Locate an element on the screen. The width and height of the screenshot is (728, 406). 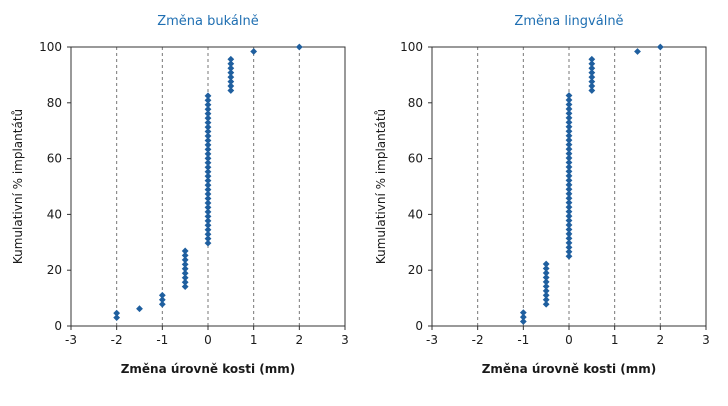
x-tick-label: -2 is located at coordinates (117, 340).